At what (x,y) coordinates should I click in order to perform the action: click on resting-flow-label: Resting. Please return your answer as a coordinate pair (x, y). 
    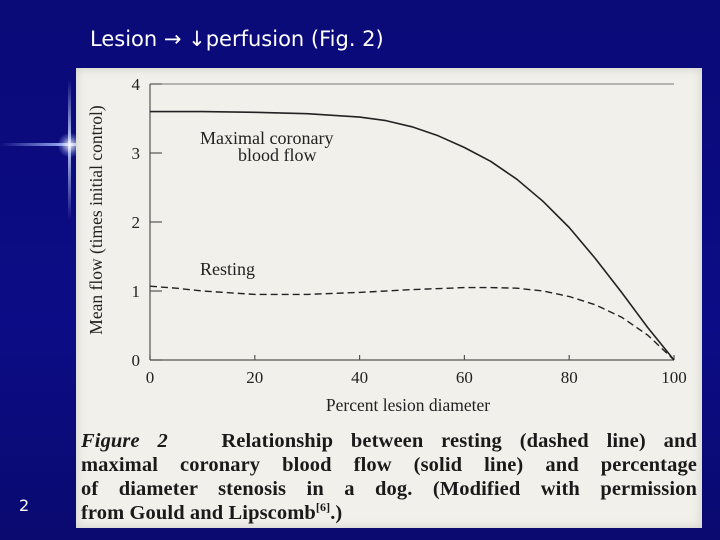
    Looking at the image, I should click on (227, 269).